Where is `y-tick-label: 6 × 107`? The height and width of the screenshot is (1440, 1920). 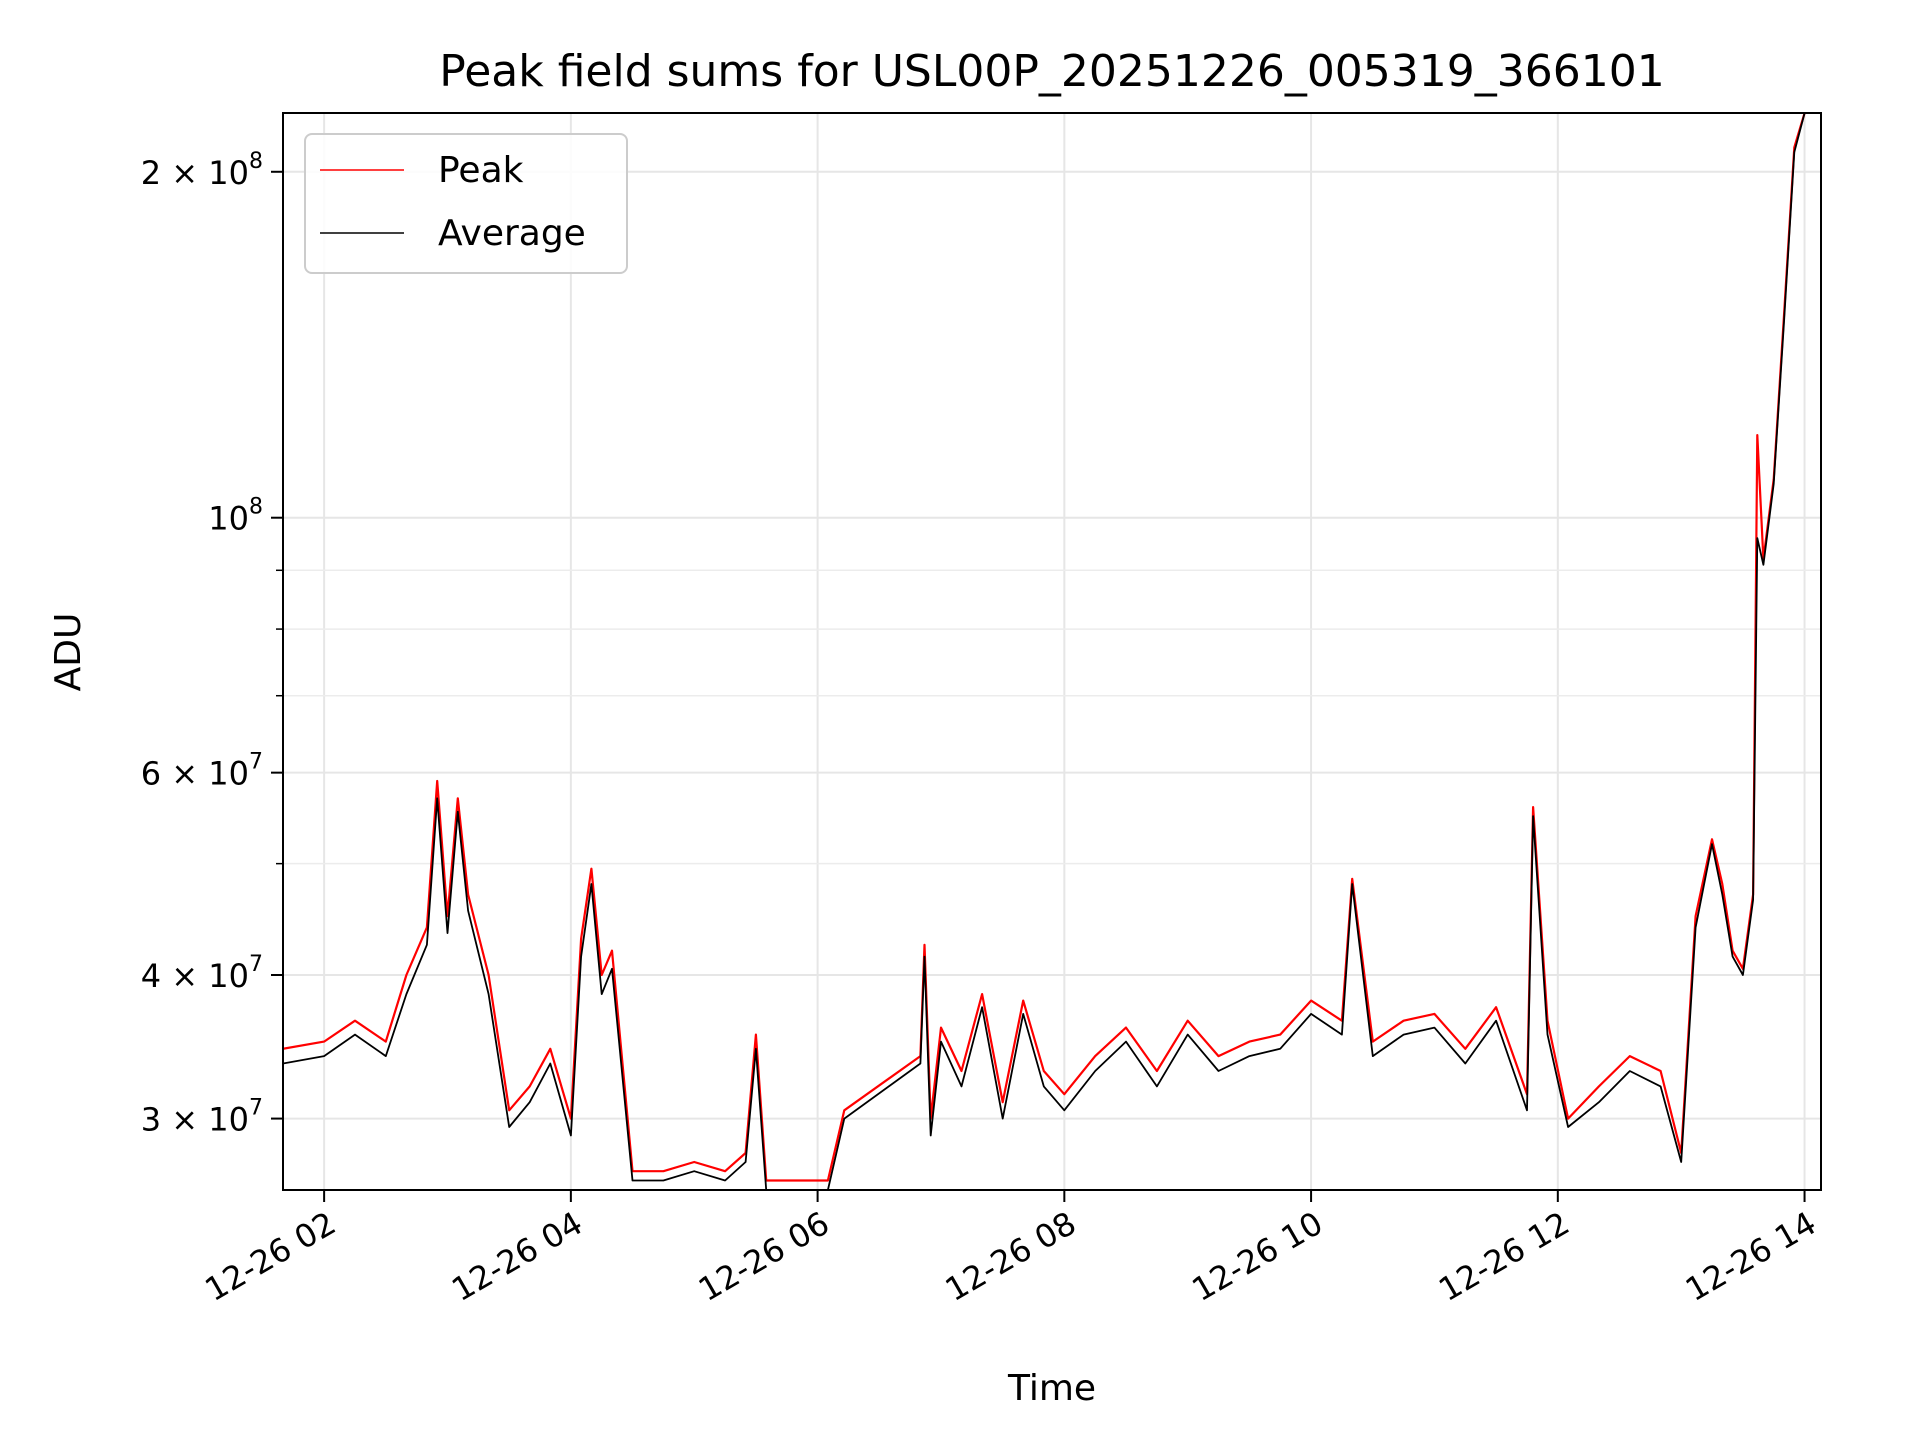 y-tick-label: 6 × 107 is located at coordinates (202, 771).